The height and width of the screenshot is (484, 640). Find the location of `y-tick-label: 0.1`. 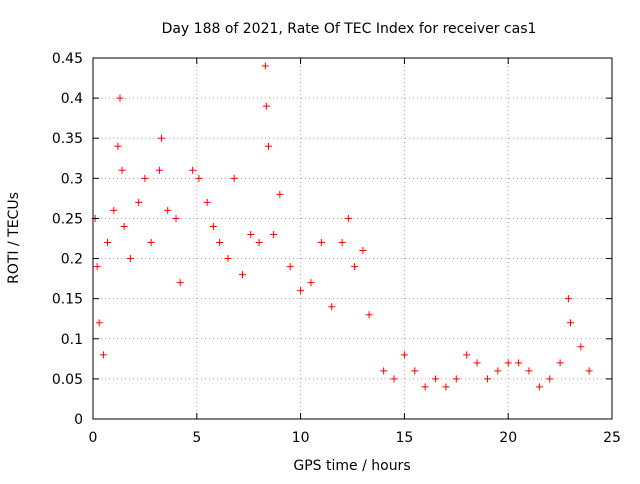

y-tick-label: 0.1 is located at coordinates (72, 340).